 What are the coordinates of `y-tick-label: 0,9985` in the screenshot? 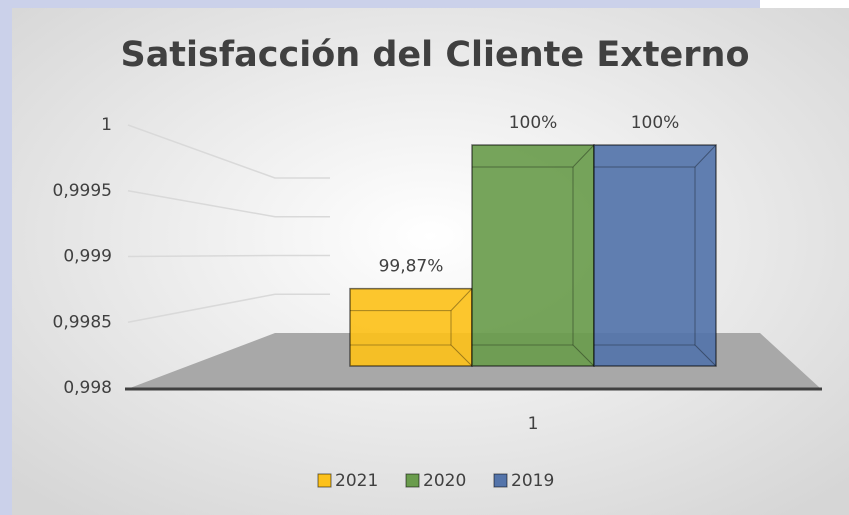 It's located at (82, 322).